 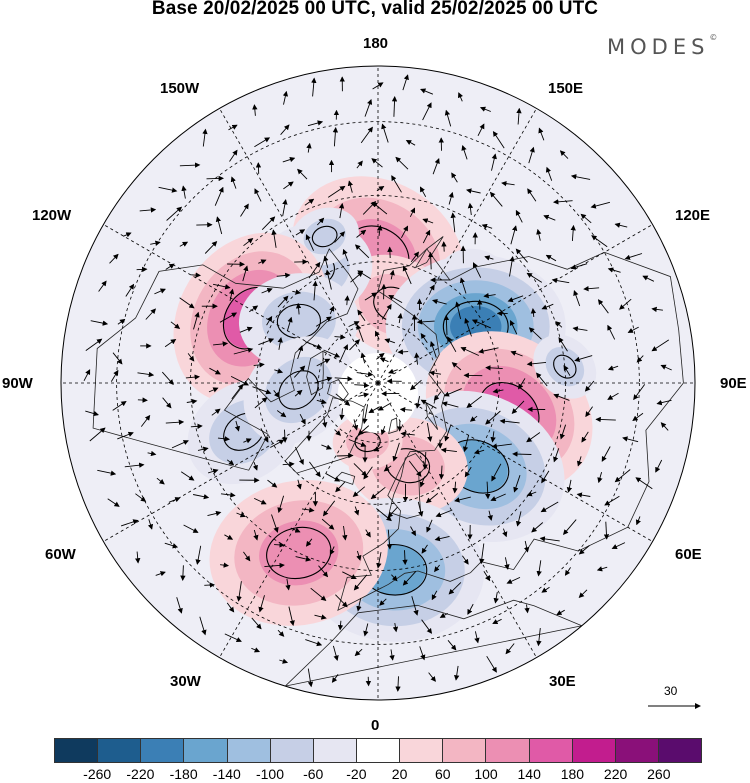 I want to click on coastline, so click(x=393, y=426).